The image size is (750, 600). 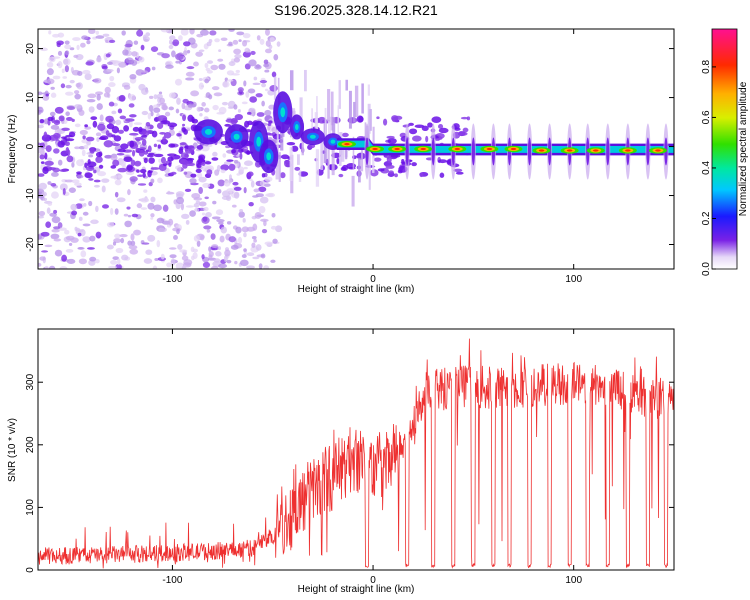 What do you see at coordinates (433, 151) in the screenshot?
I see `spectral-spike-core` at bounding box center [433, 151].